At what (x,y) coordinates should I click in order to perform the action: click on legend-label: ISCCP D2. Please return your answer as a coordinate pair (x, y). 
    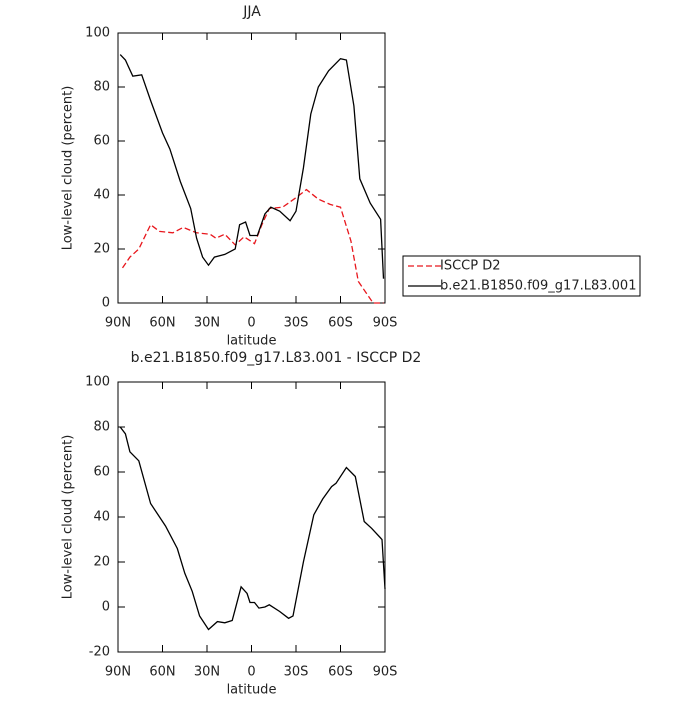
    Looking at the image, I should click on (470, 266).